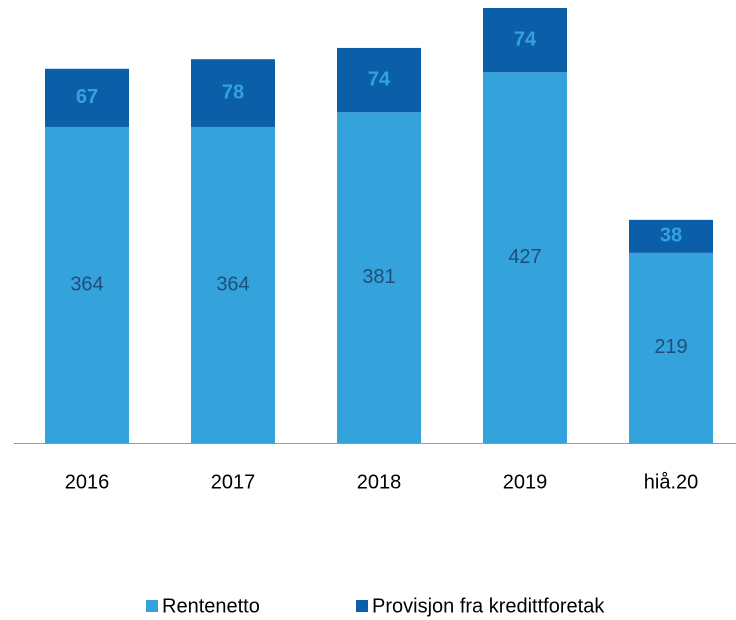  I want to click on x-tick-label: 2016, so click(87, 482).